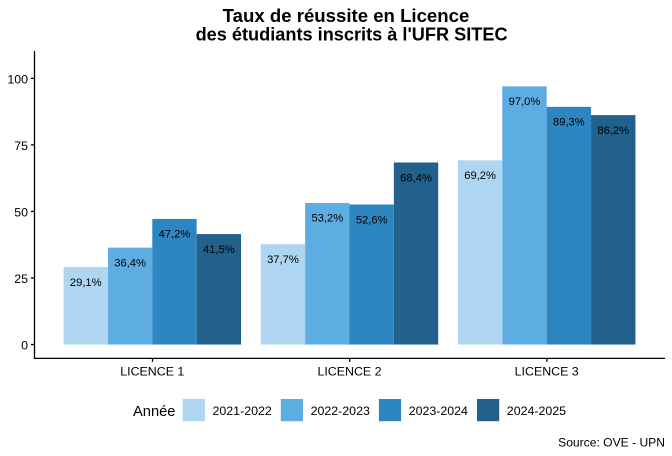 The height and width of the screenshot is (456, 672). I want to click on svg-text: 53,2%, so click(327, 219).